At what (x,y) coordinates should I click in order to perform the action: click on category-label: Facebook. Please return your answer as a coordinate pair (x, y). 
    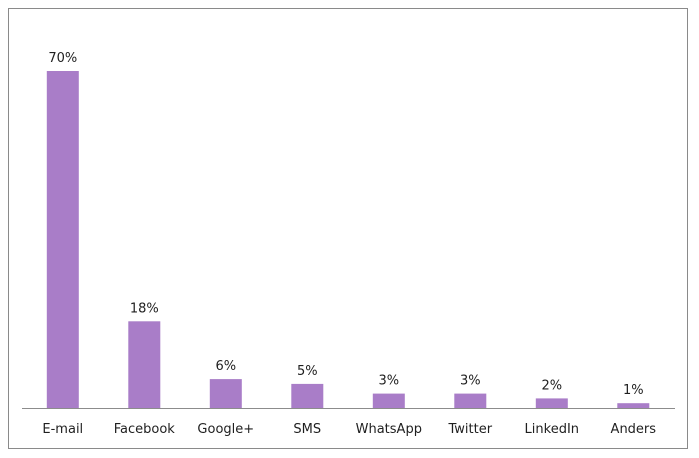
    Looking at the image, I should click on (145, 429).